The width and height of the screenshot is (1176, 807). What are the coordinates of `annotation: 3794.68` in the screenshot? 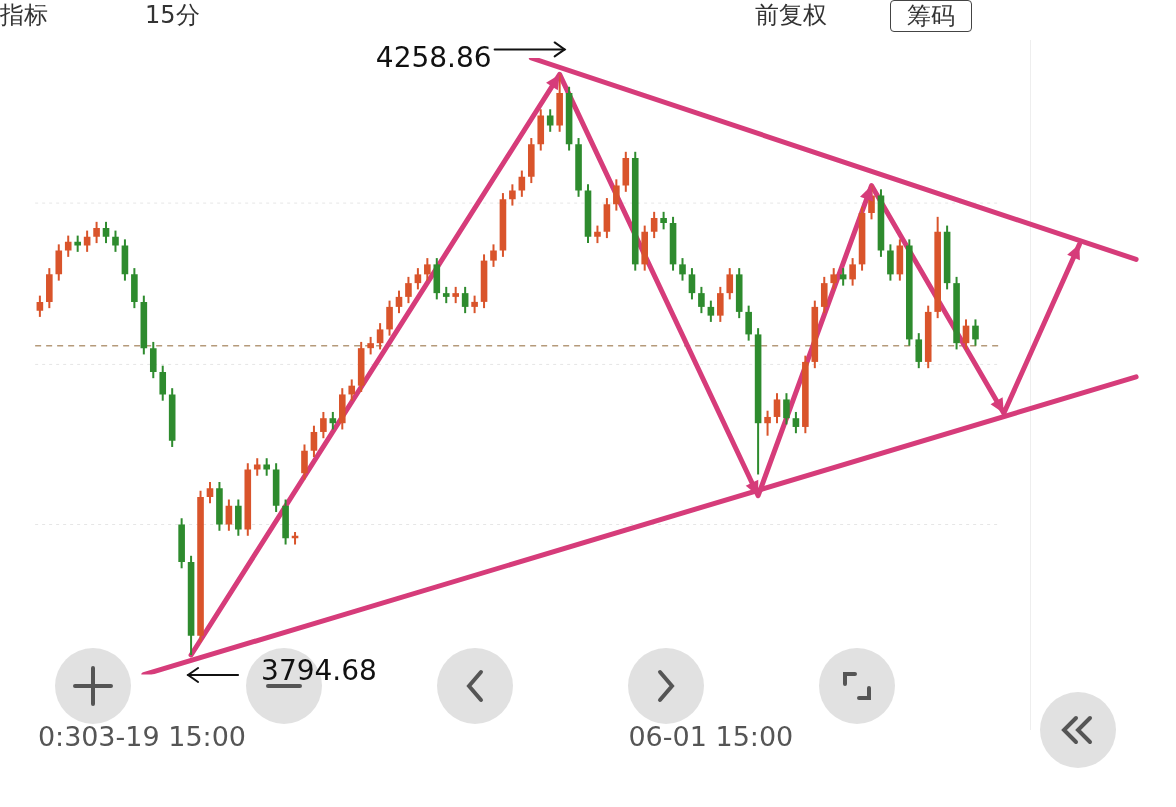 It's located at (319, 671).